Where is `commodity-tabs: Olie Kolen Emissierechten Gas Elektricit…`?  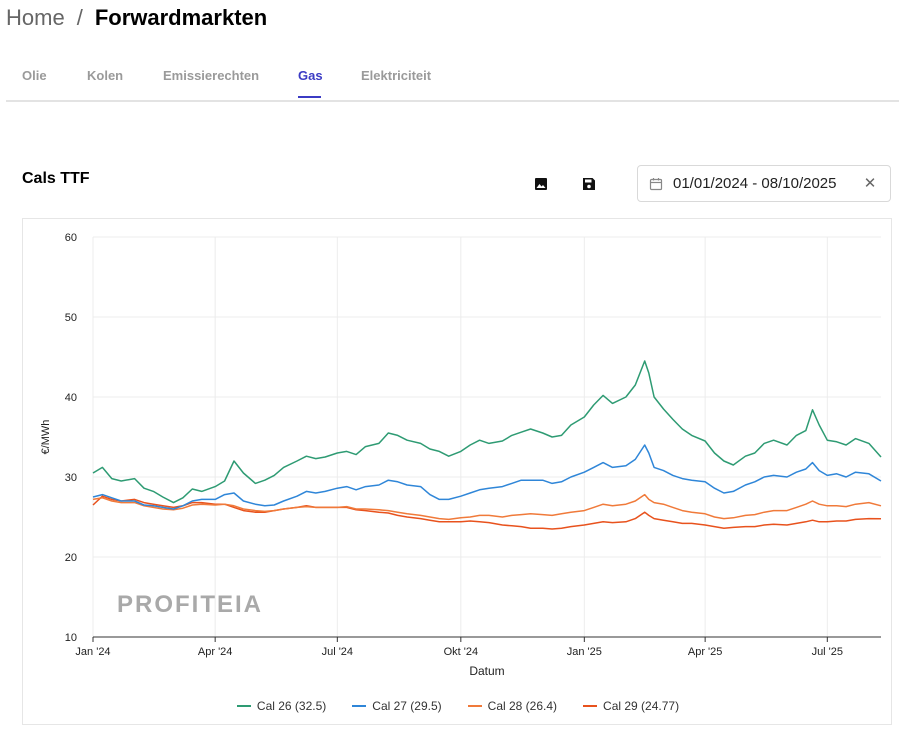
commodity-tabs: Olie Kolen Emissierechten Gas Elektricit… is located at coordinates (452, 80).